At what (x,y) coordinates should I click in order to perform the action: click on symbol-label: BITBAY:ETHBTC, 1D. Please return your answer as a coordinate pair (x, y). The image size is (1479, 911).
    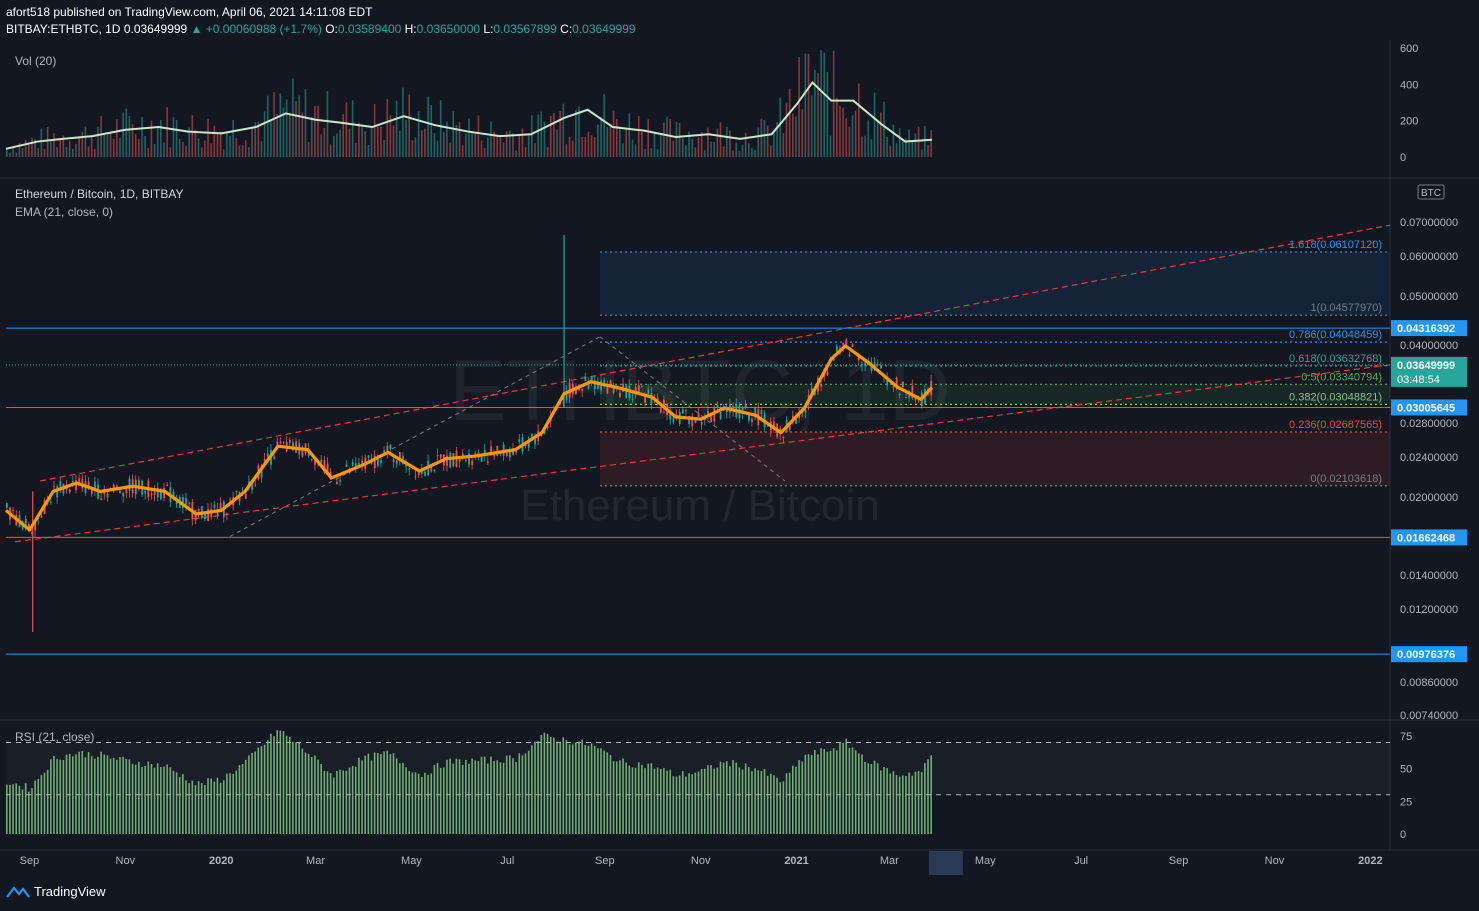
    Looking at the image, I should click on (63, 29).